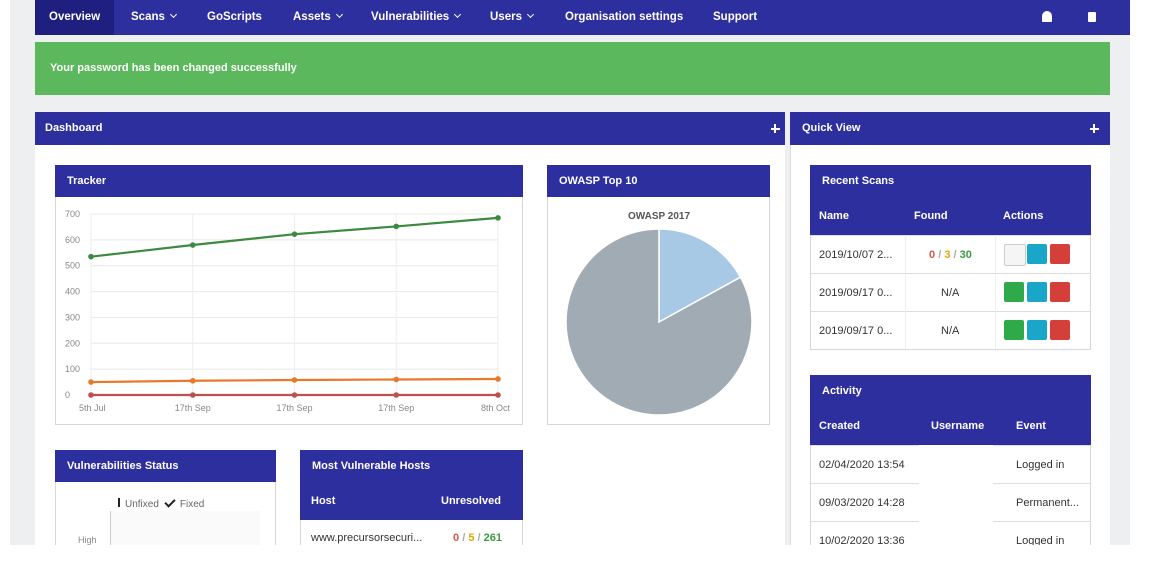  I want to click on nav-item: GoScripts, so click(234, 17).